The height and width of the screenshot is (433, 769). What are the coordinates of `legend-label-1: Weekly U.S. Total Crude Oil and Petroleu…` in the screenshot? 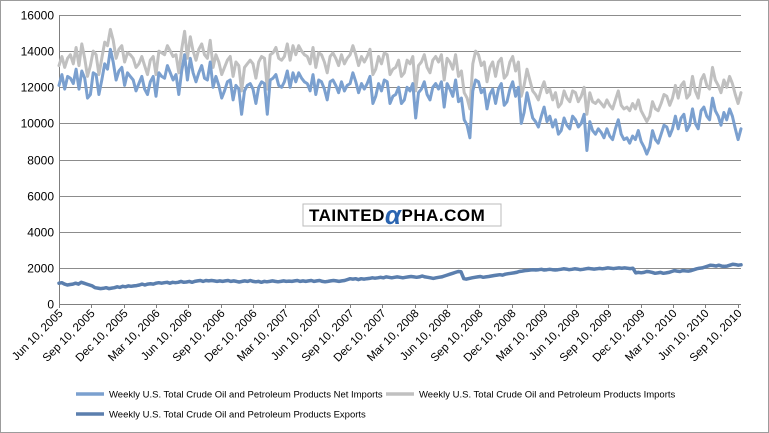 It's located at (547, 395).